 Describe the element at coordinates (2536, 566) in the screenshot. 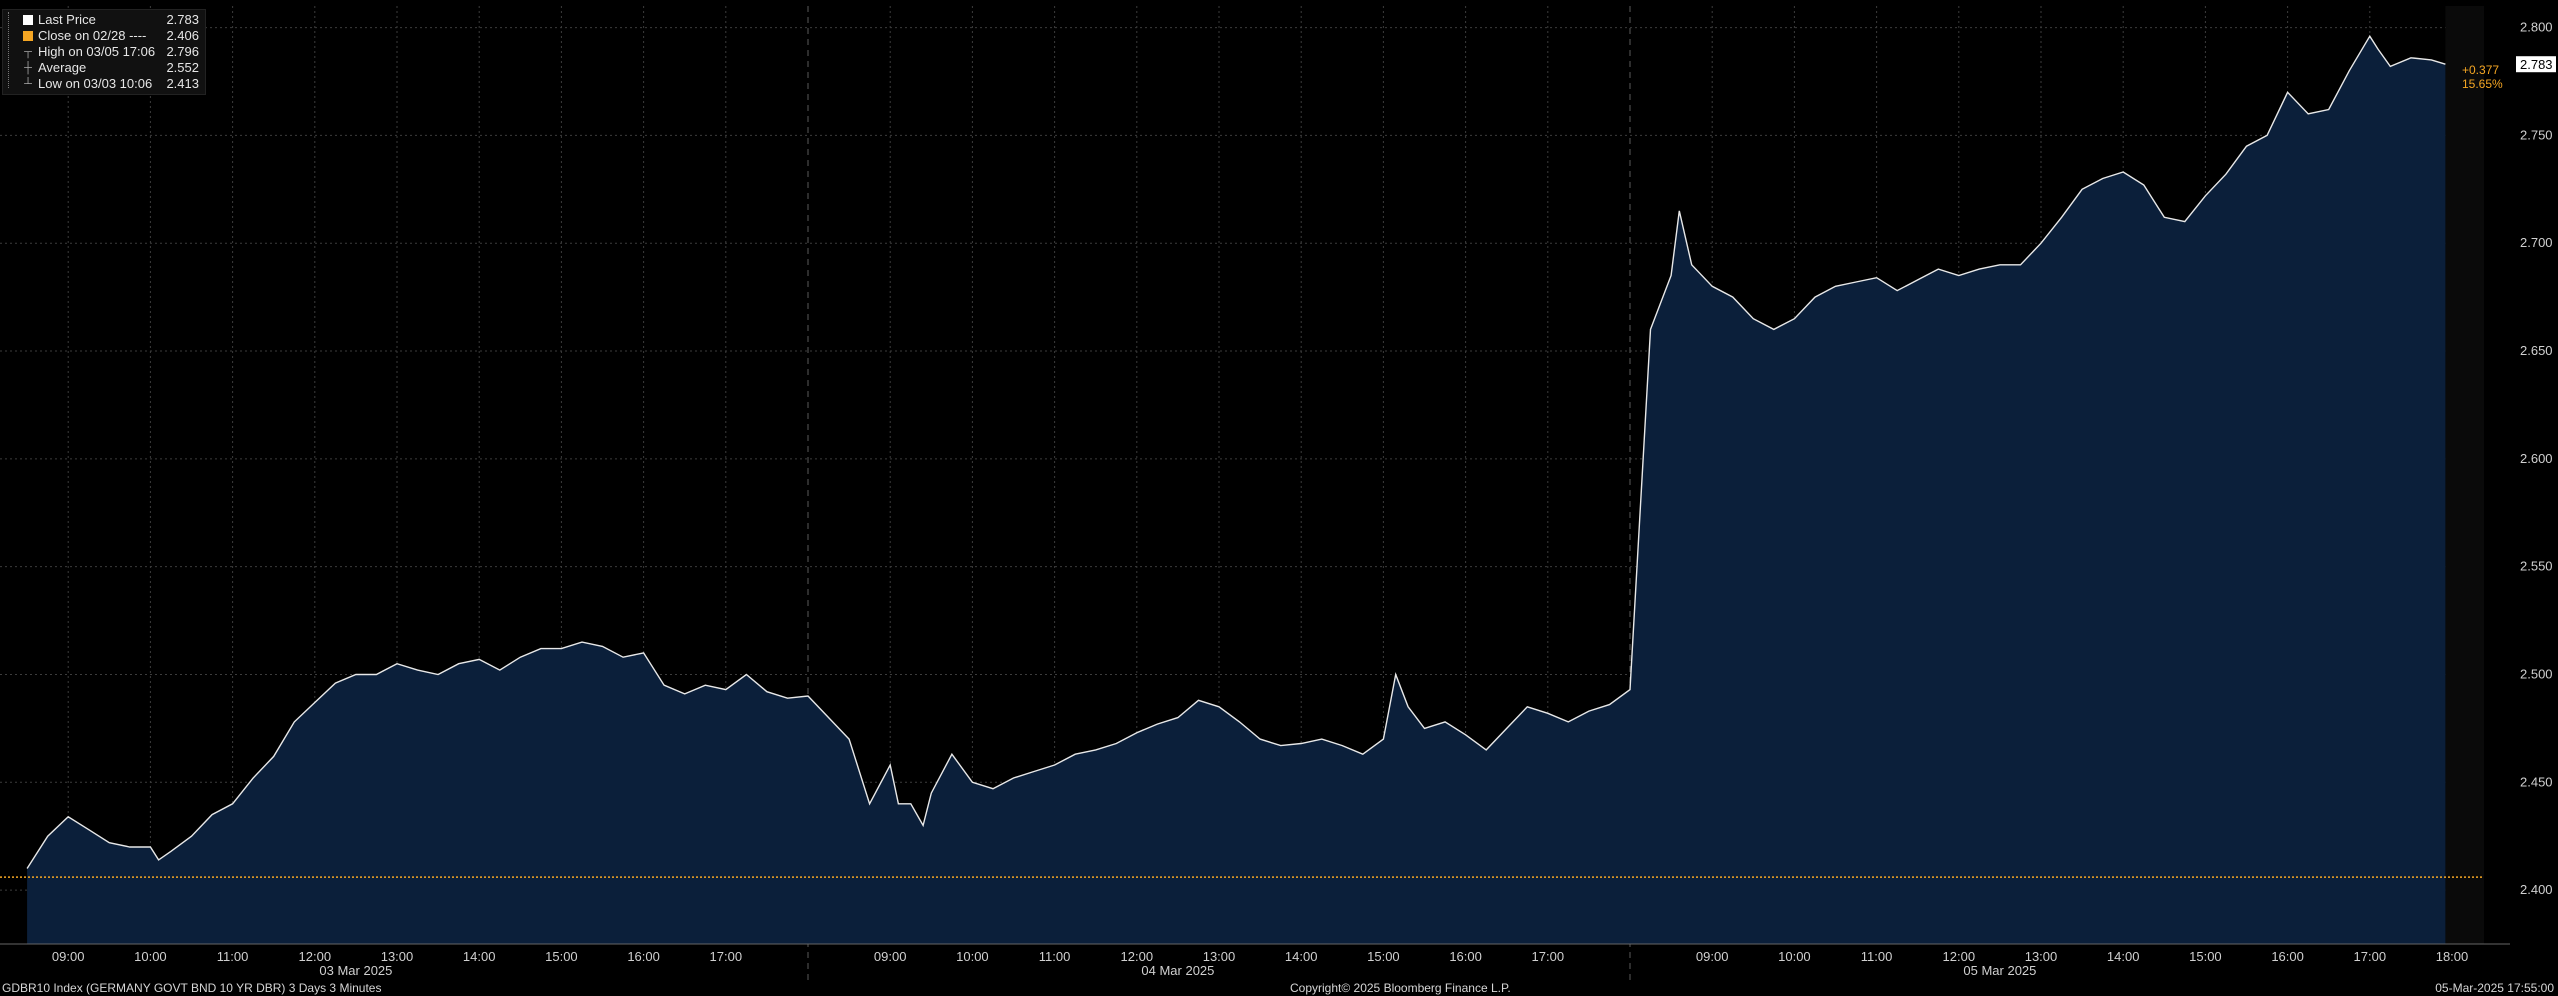

I see `y-tick-label: 2.550` at that location.